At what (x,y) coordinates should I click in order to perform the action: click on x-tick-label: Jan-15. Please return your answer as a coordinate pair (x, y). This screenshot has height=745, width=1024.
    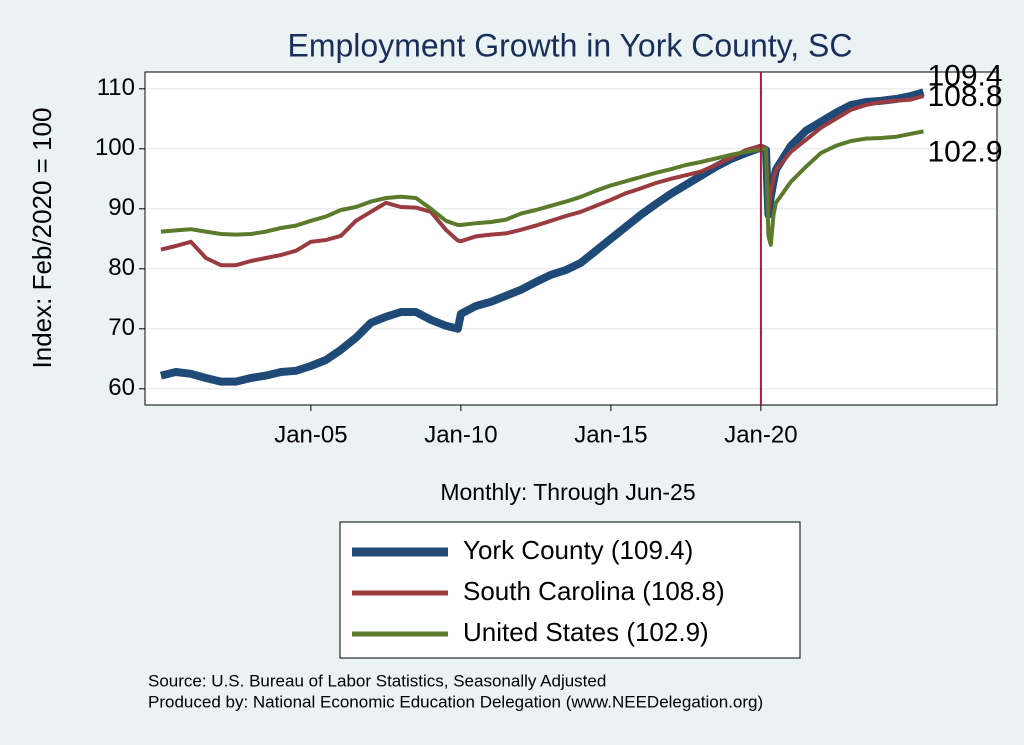
    Looking at the image, I should click on (610, 434).